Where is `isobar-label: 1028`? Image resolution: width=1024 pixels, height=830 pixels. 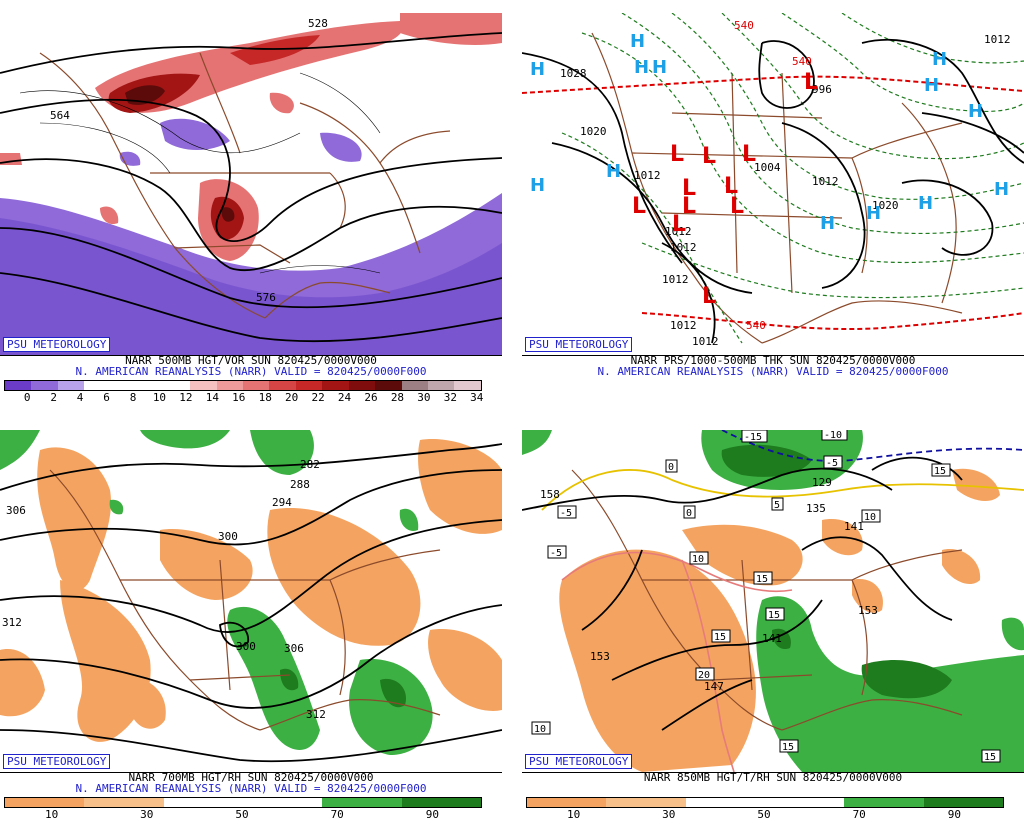 isobar-label: 1028 is located at coordinates (573, 73).